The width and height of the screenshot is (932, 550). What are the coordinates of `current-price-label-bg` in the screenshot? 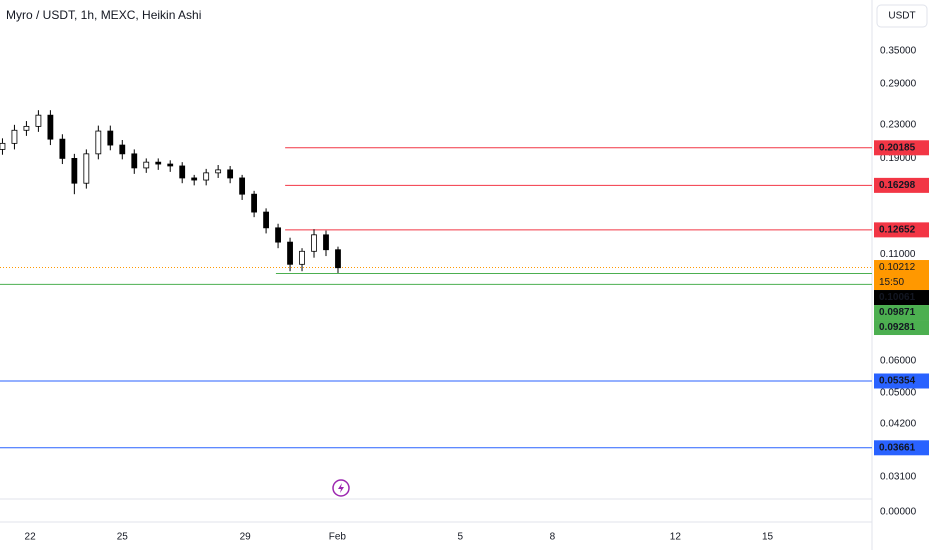 It's located at (901, 275).